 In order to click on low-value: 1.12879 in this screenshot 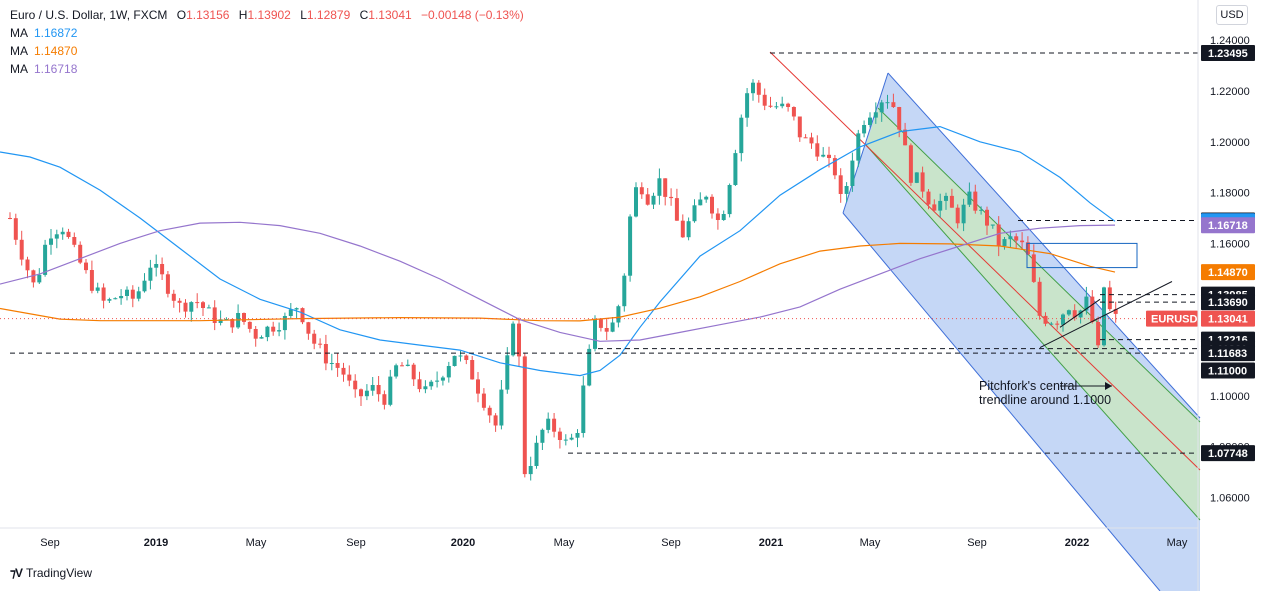, I will do `click(328, 15)`.